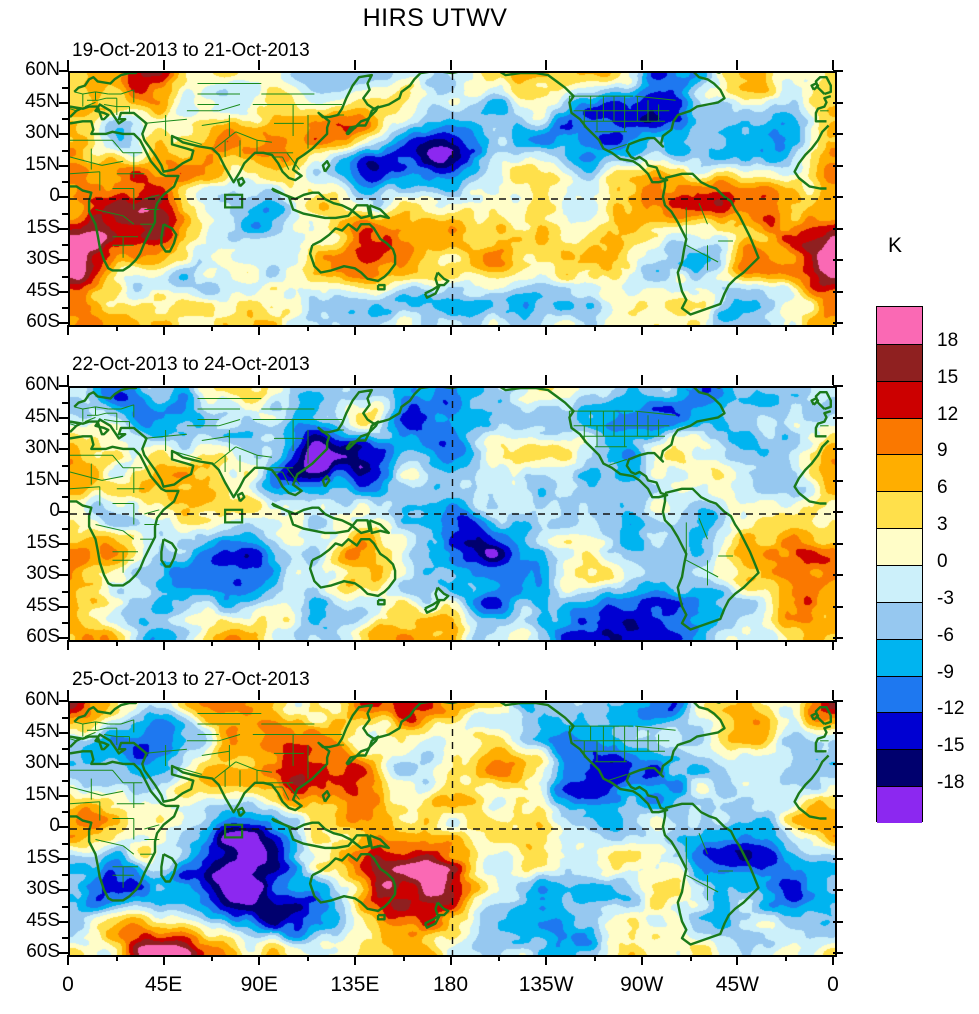 The height and width of the screenshot is (1014, 979). I want to click on y-axis-tick-label: 30S, so click(43, 888).